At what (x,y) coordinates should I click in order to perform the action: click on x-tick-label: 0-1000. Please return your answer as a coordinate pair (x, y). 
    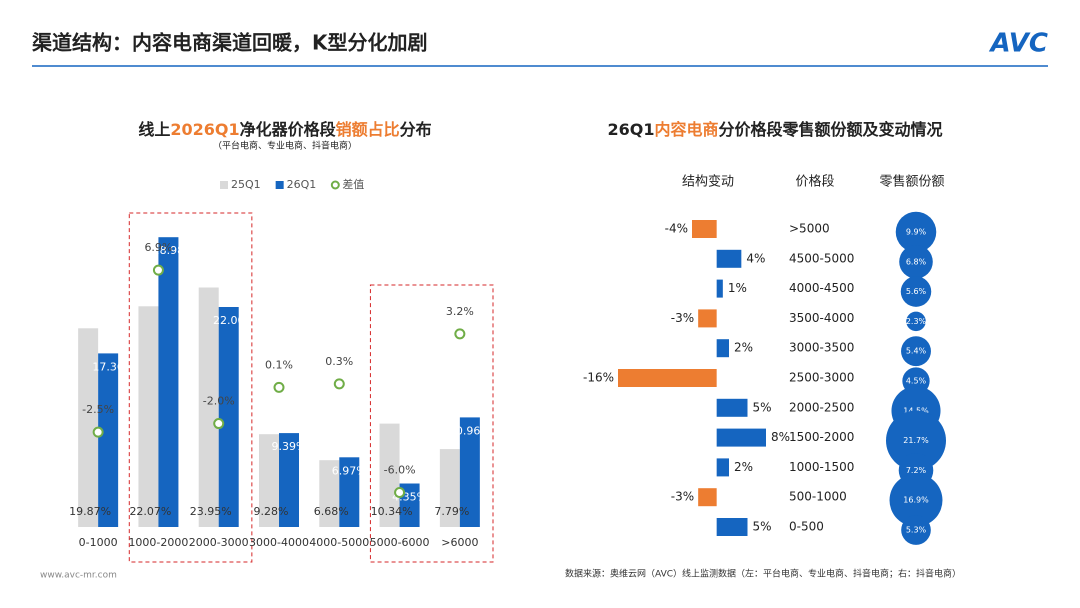
    Looking at the image, I should click on (98, 542).